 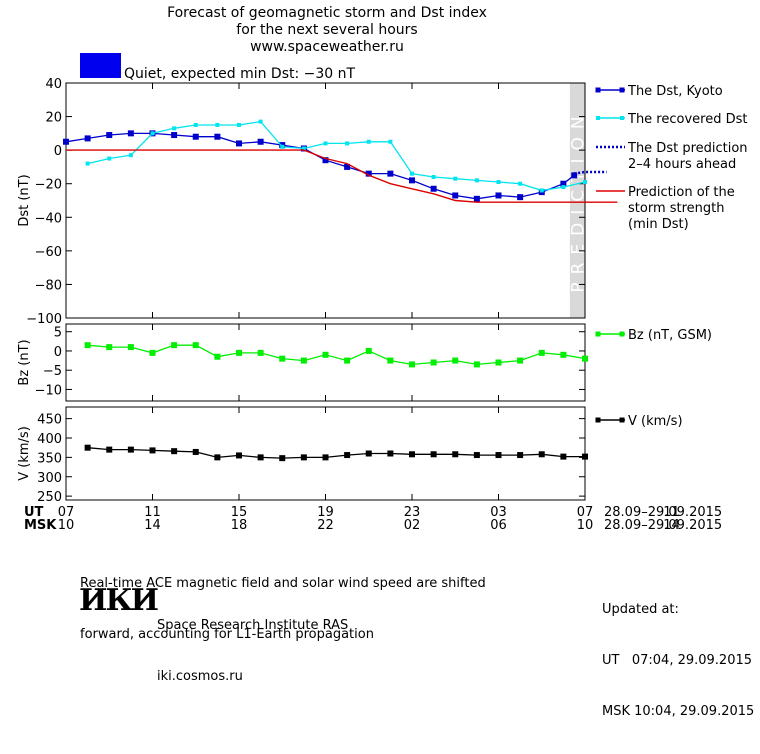 What do you see at coordinates (240, 74) in the screenshot?
I see `status-text: Quiet, expected min Dst: −30 nT` at bounding box center [240, 74].